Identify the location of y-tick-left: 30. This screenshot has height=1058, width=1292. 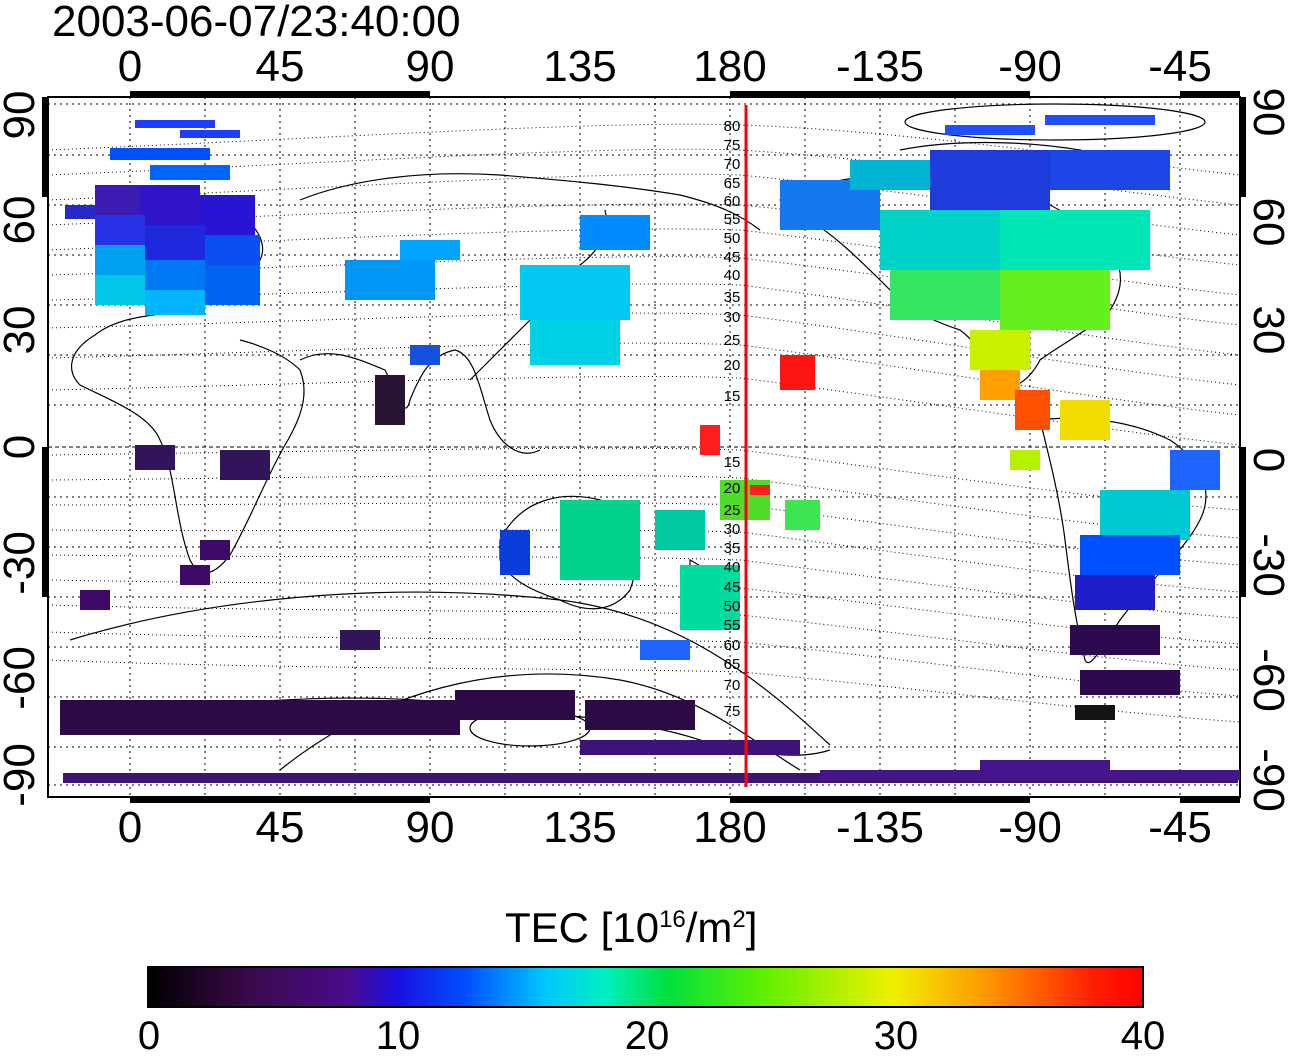
(22, 330).